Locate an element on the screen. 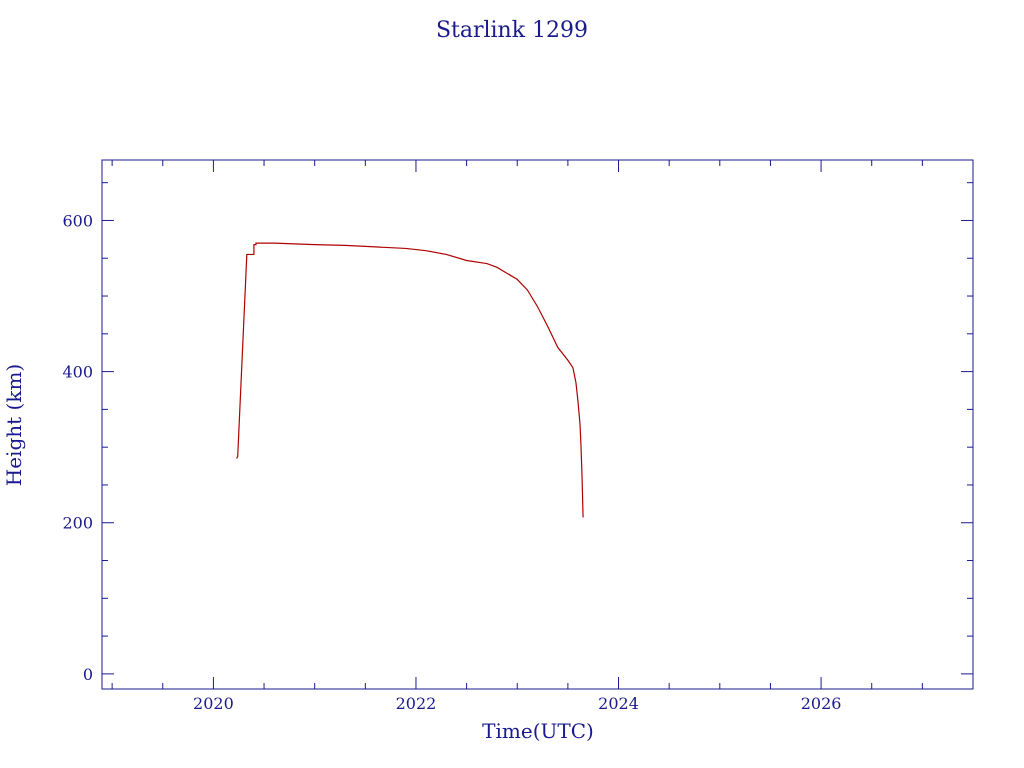  y-axis-label: Height (km) is located at coordinates (14, 425).